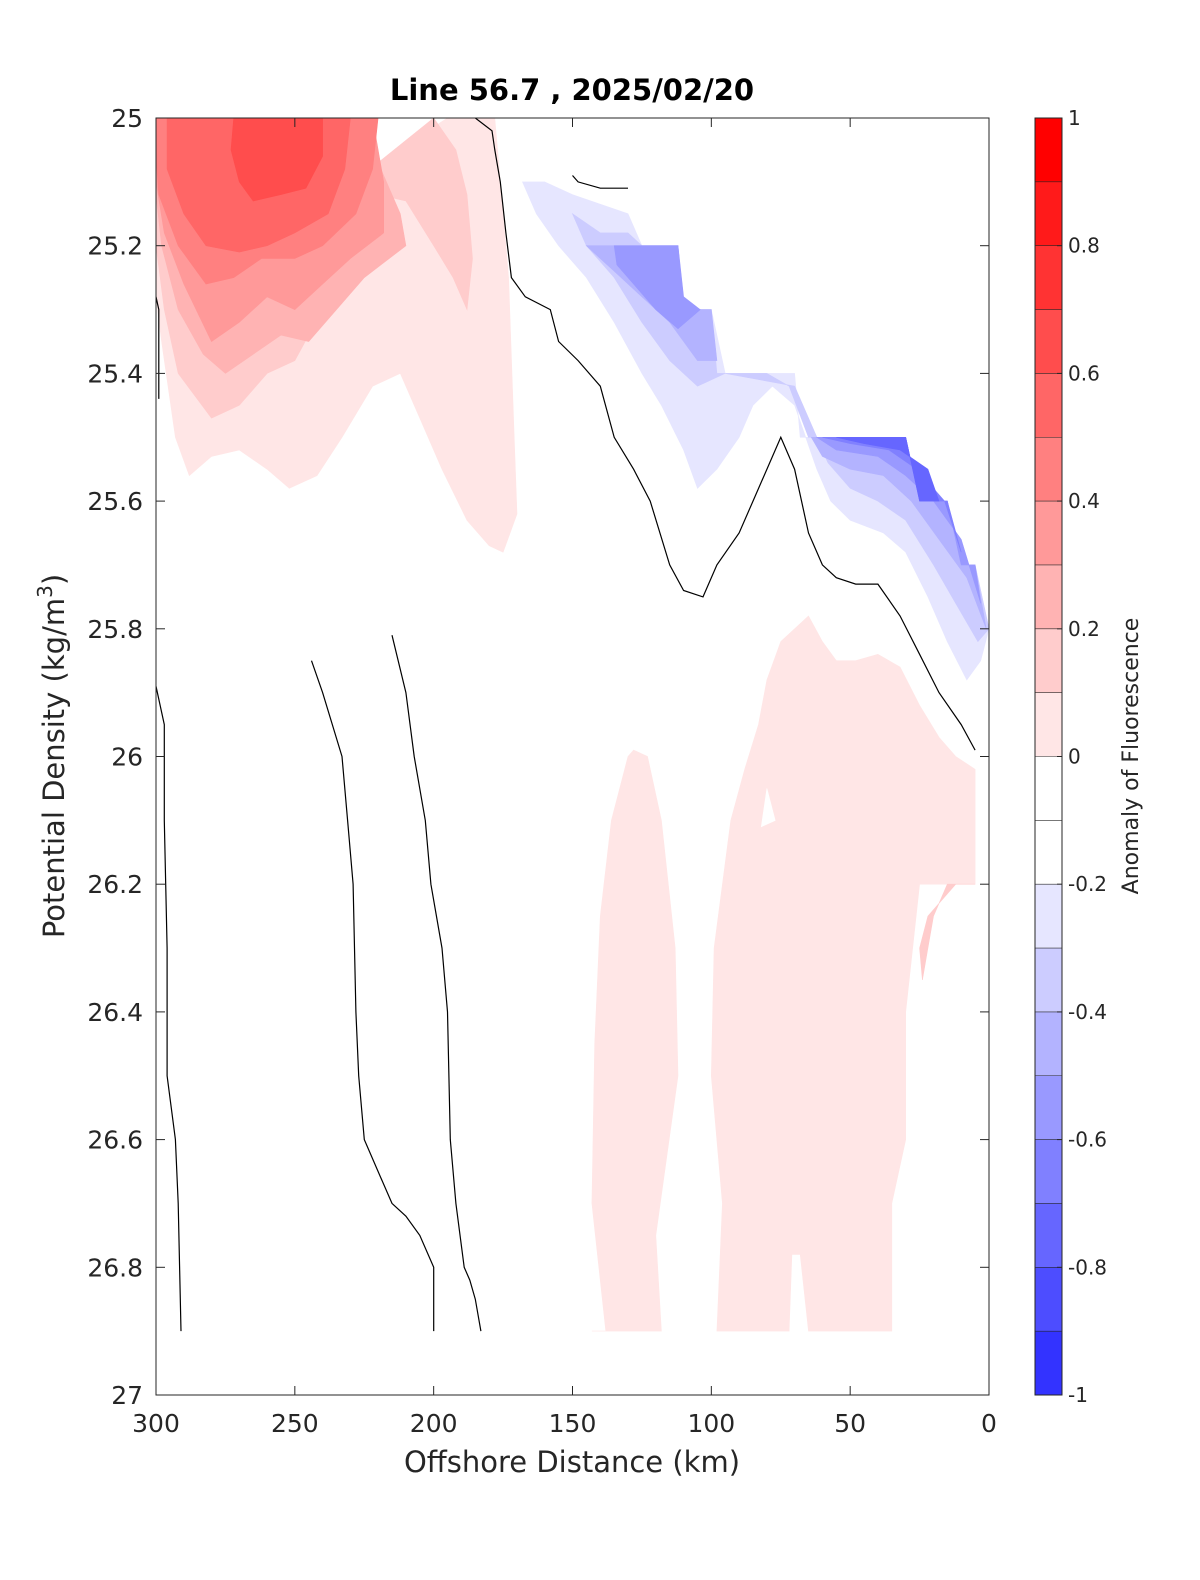 The image size is (1200, 1580). I want to click on colorbar-tick-label: -1, so click(1078, 1395).